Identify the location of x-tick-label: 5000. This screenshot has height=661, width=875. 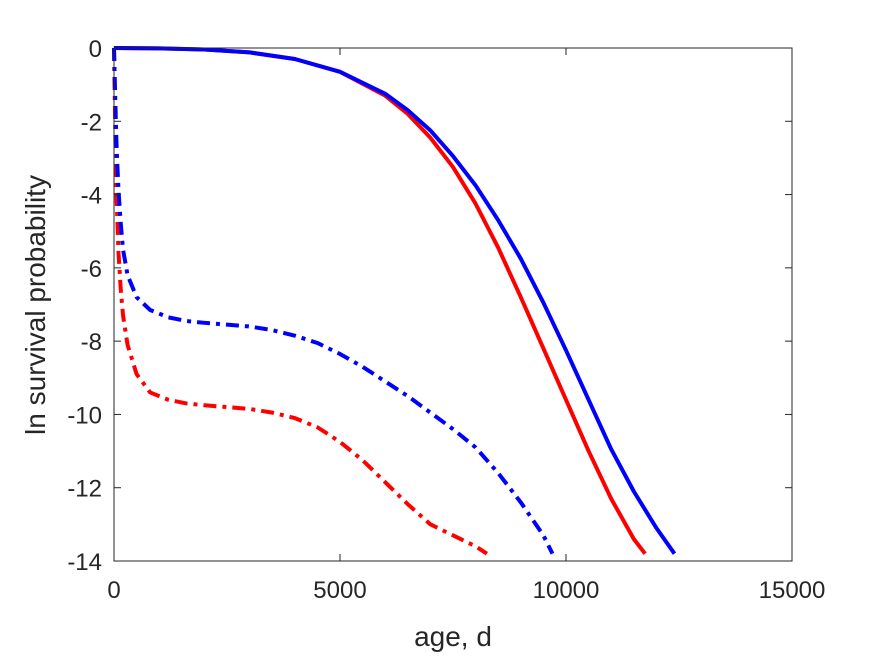
(339, 590).